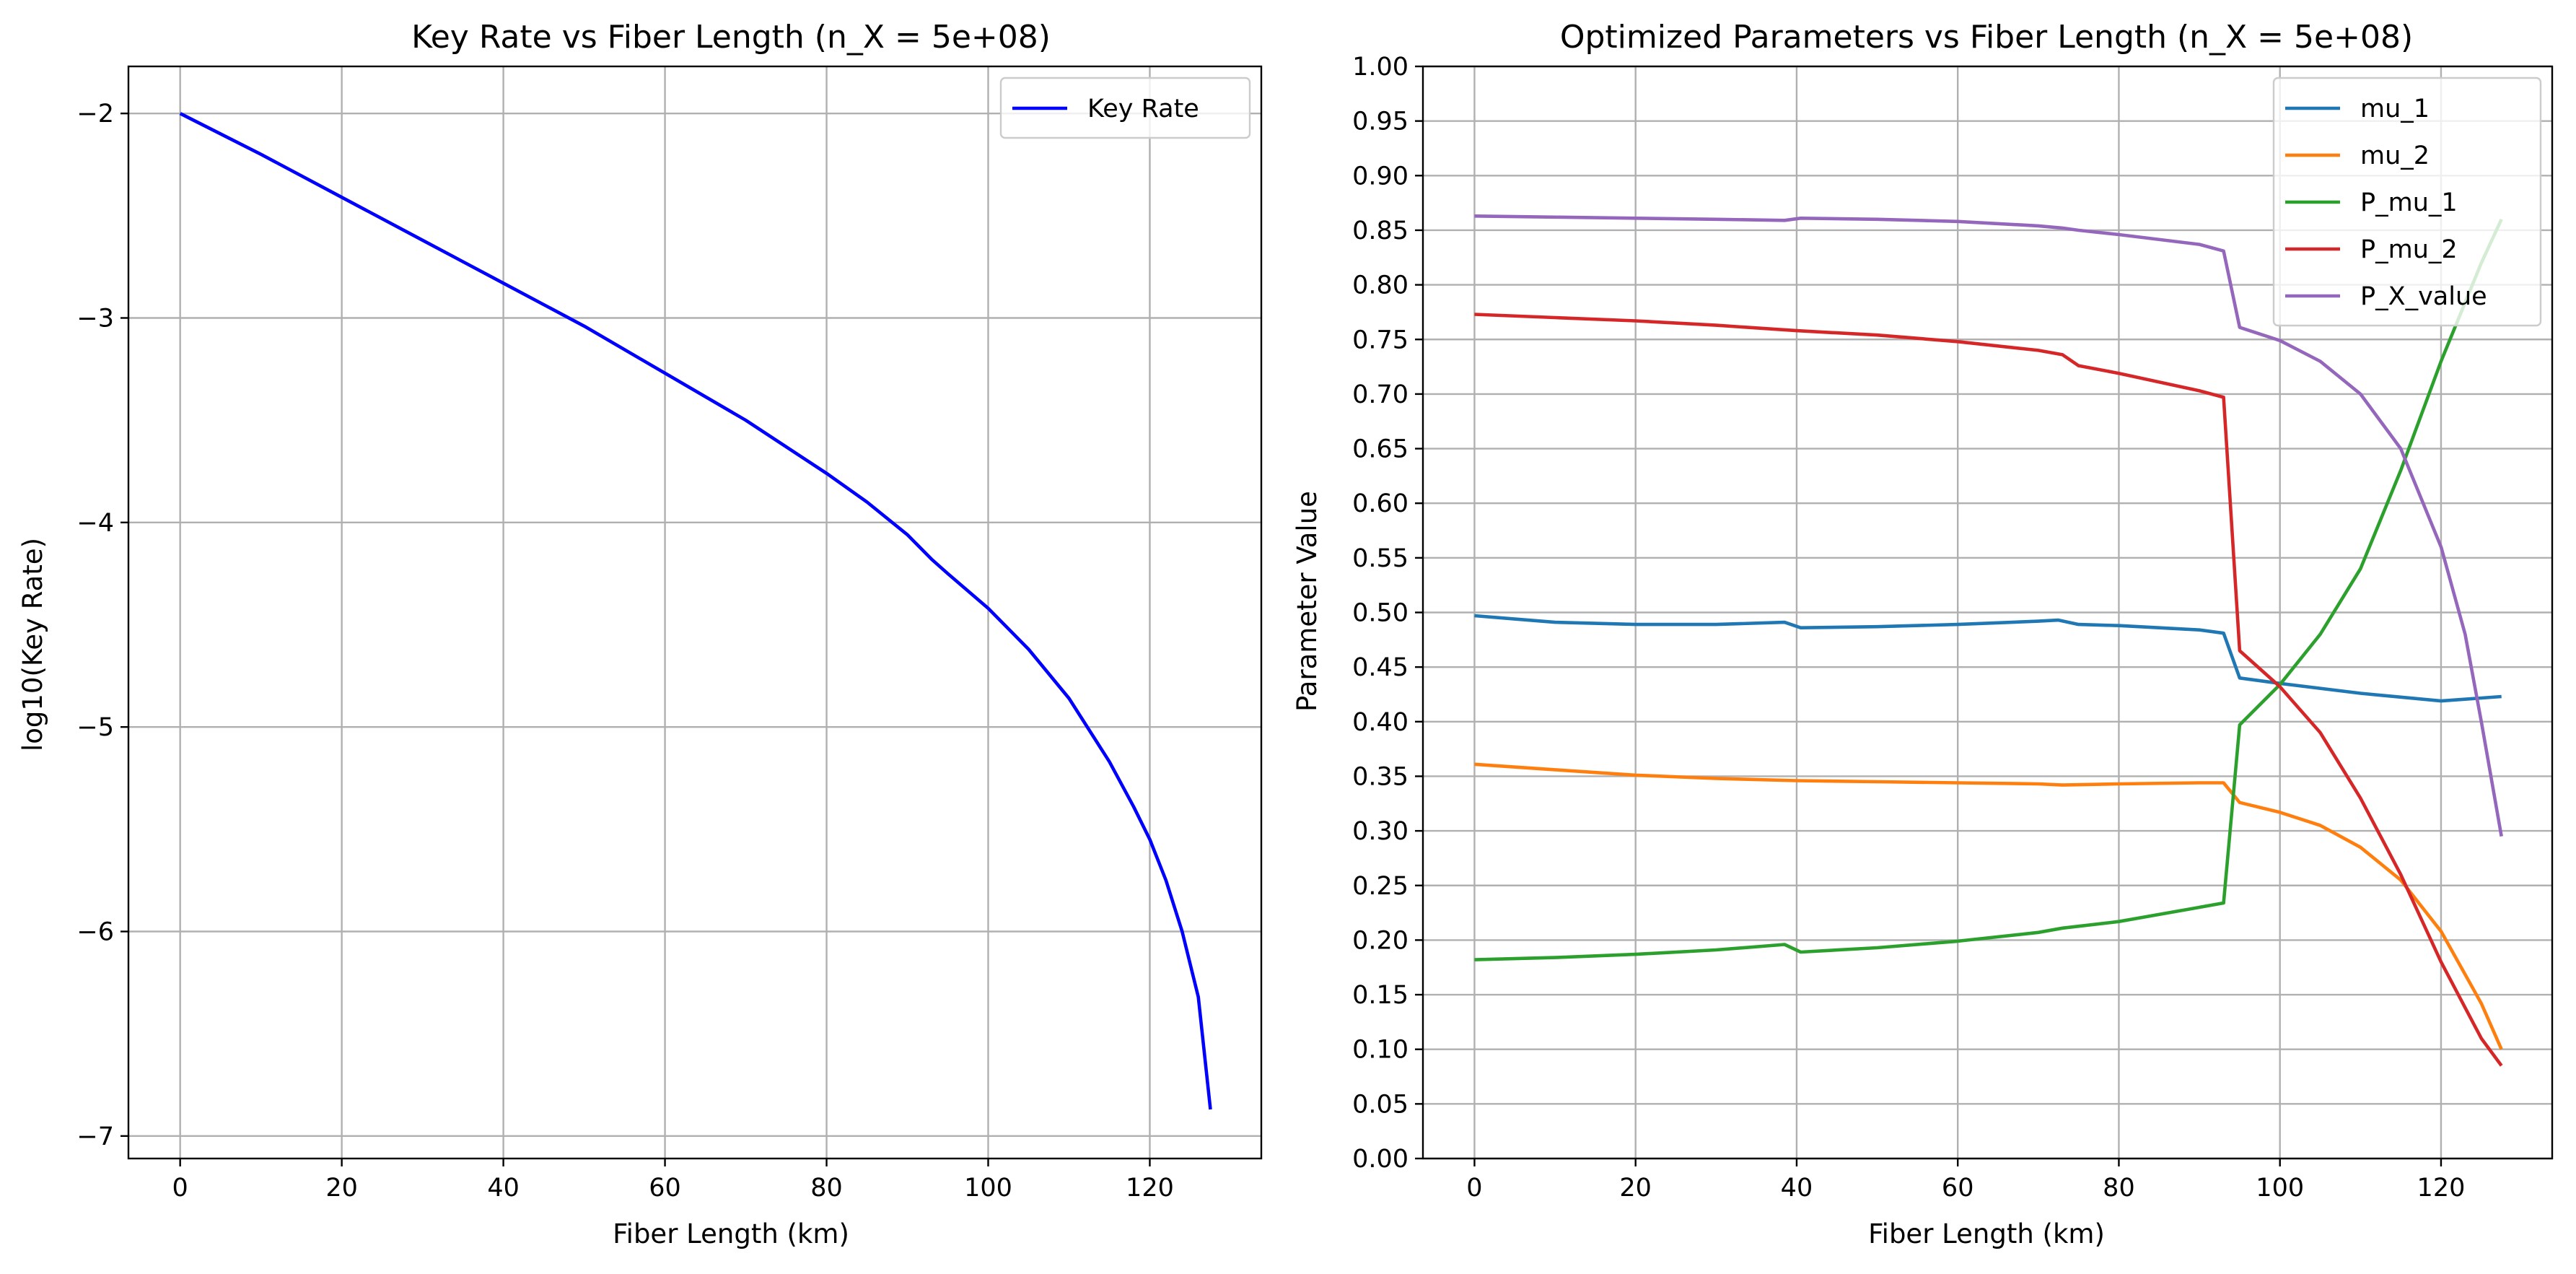  What do you see at coordinates (95, 319) in the screenshot?
I see `y-tick-label: −3` at bounding box center [95, 319].